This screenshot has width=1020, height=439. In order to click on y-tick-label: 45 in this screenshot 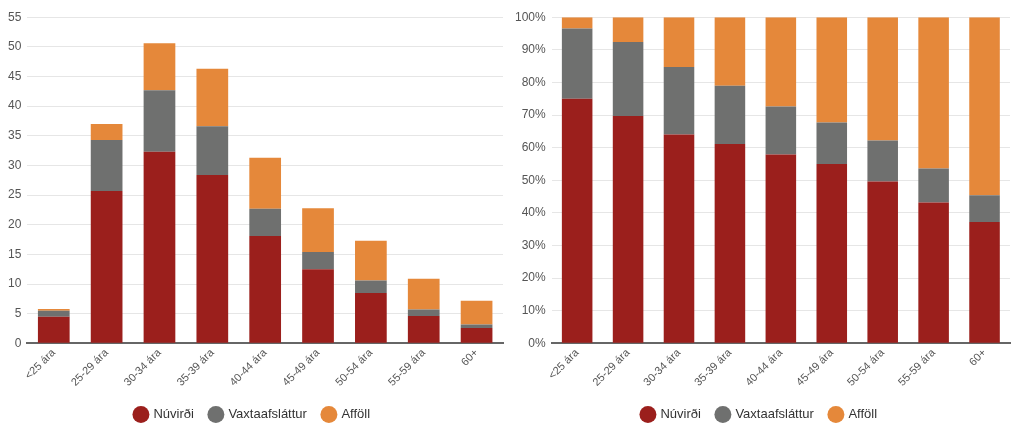, I will do `click(14, 75)`.